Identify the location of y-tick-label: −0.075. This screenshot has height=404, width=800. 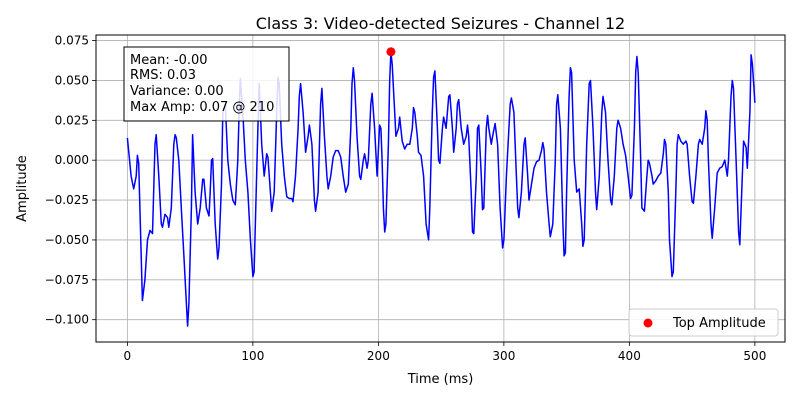
(67, 280).